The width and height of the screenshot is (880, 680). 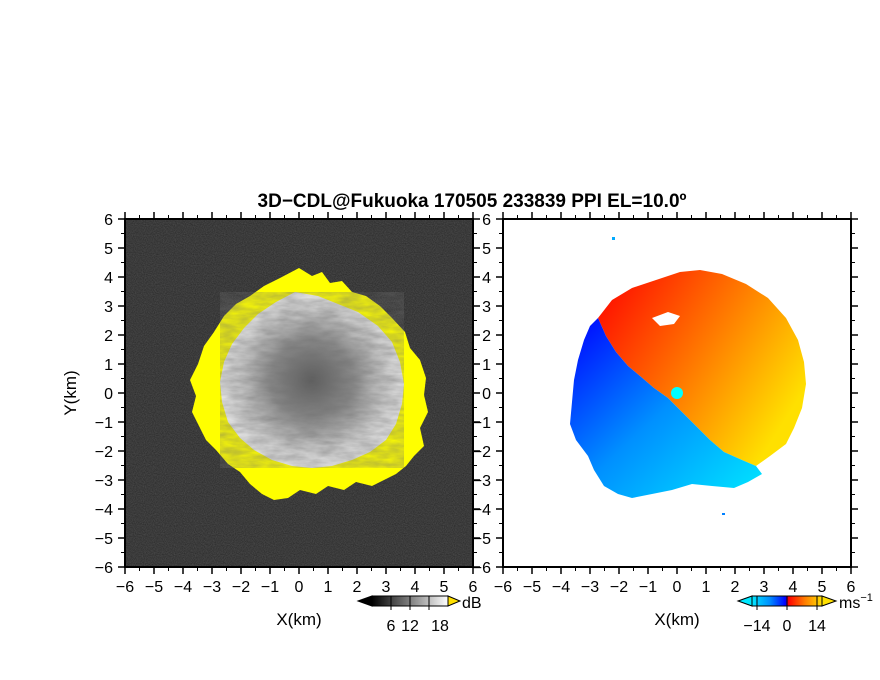 What do you see at coordinates (804, 613) in the screenshot?
I see `velocity-colorbar: ms−1 −14 0 14` at bounding box center [804, 613].